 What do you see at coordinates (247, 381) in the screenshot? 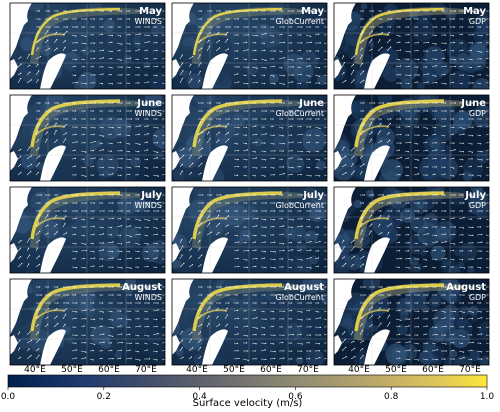
I see `colorbar-gradient` at bounding box center [247, 381].